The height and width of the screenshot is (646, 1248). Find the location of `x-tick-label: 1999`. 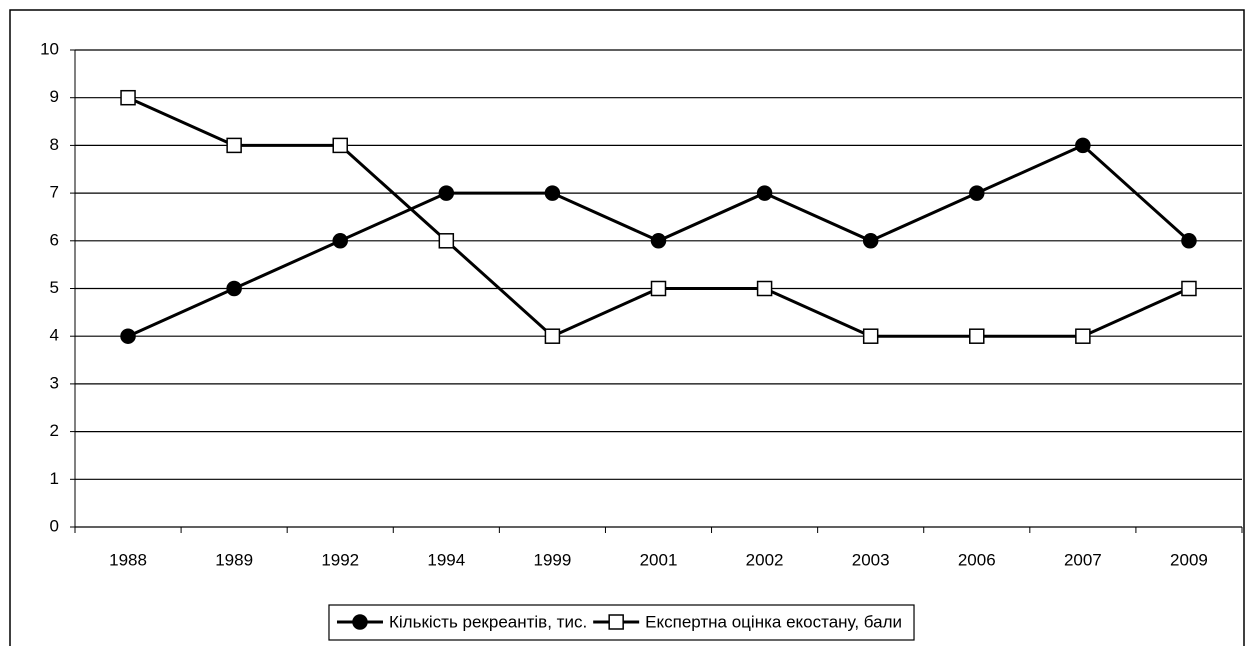

x-tick-label: 1999 is located at coordinates (552, 559).